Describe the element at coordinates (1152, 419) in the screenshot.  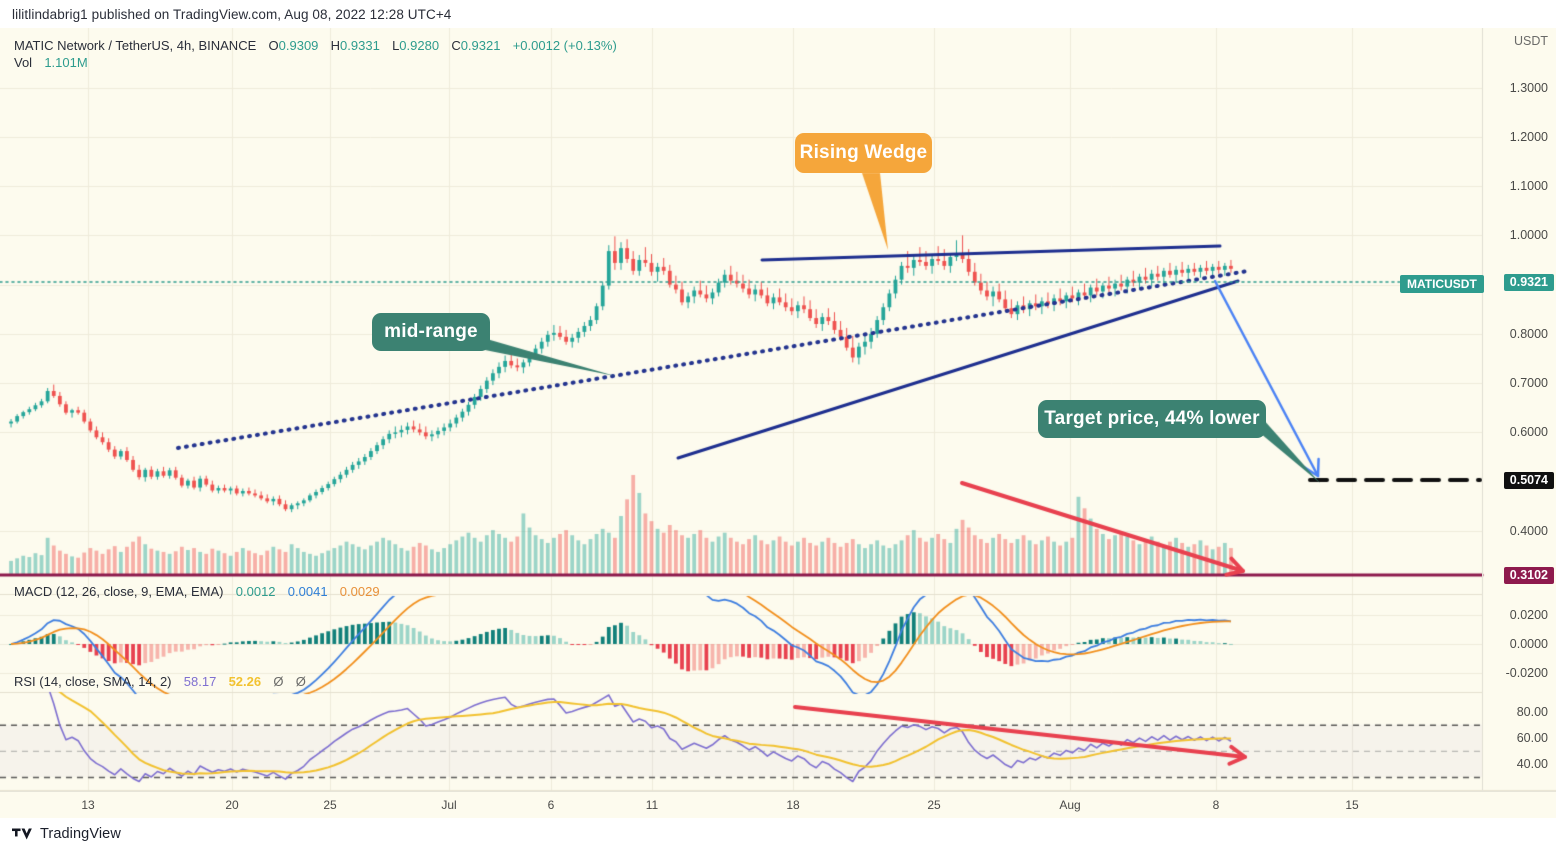
I see `callout-target-price: Target price, 44% lower` at that location.